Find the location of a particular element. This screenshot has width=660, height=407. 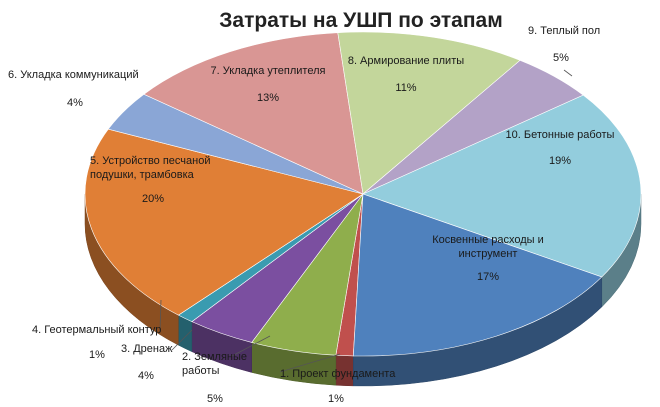

slice-10-percent: 19% is located at coordinates (560, 161).